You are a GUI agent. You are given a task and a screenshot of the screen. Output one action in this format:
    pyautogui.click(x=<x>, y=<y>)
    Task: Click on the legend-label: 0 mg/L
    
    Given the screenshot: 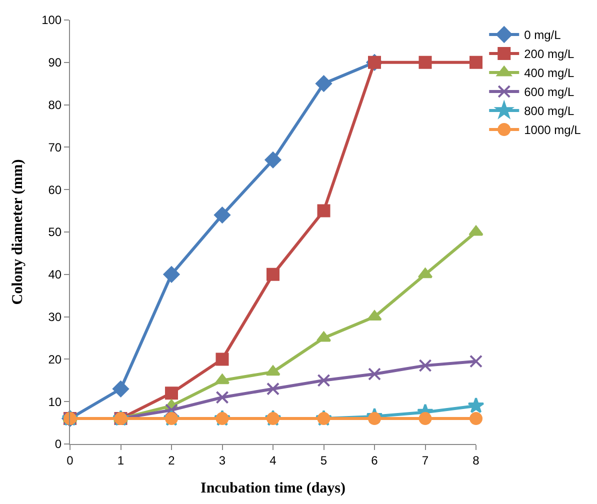 What is the action you would take?
    pyautogui.click(x=543, y=35)
    